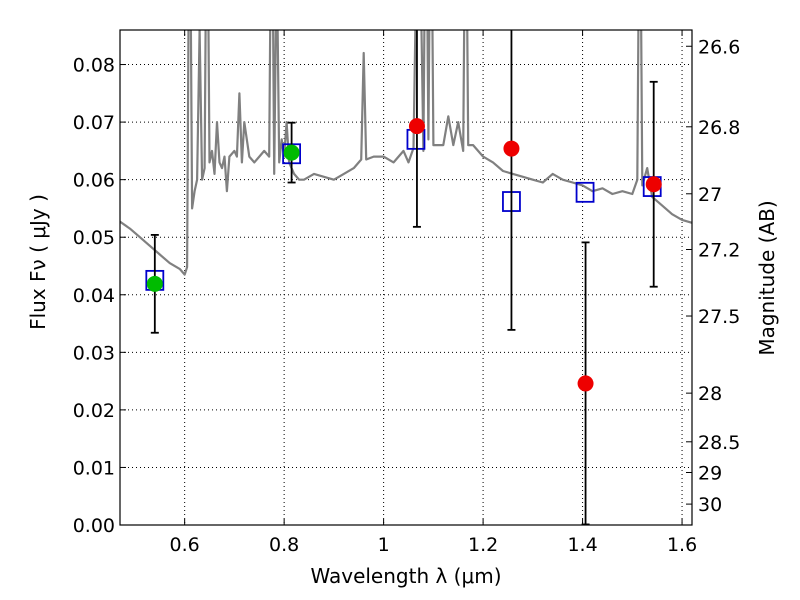 Image resolution: width=800 pixels, height=600 pixels. Describe the element at coordinates (94, 123) in the screenshot. I see `y-tick-label: 0.07` at that location.